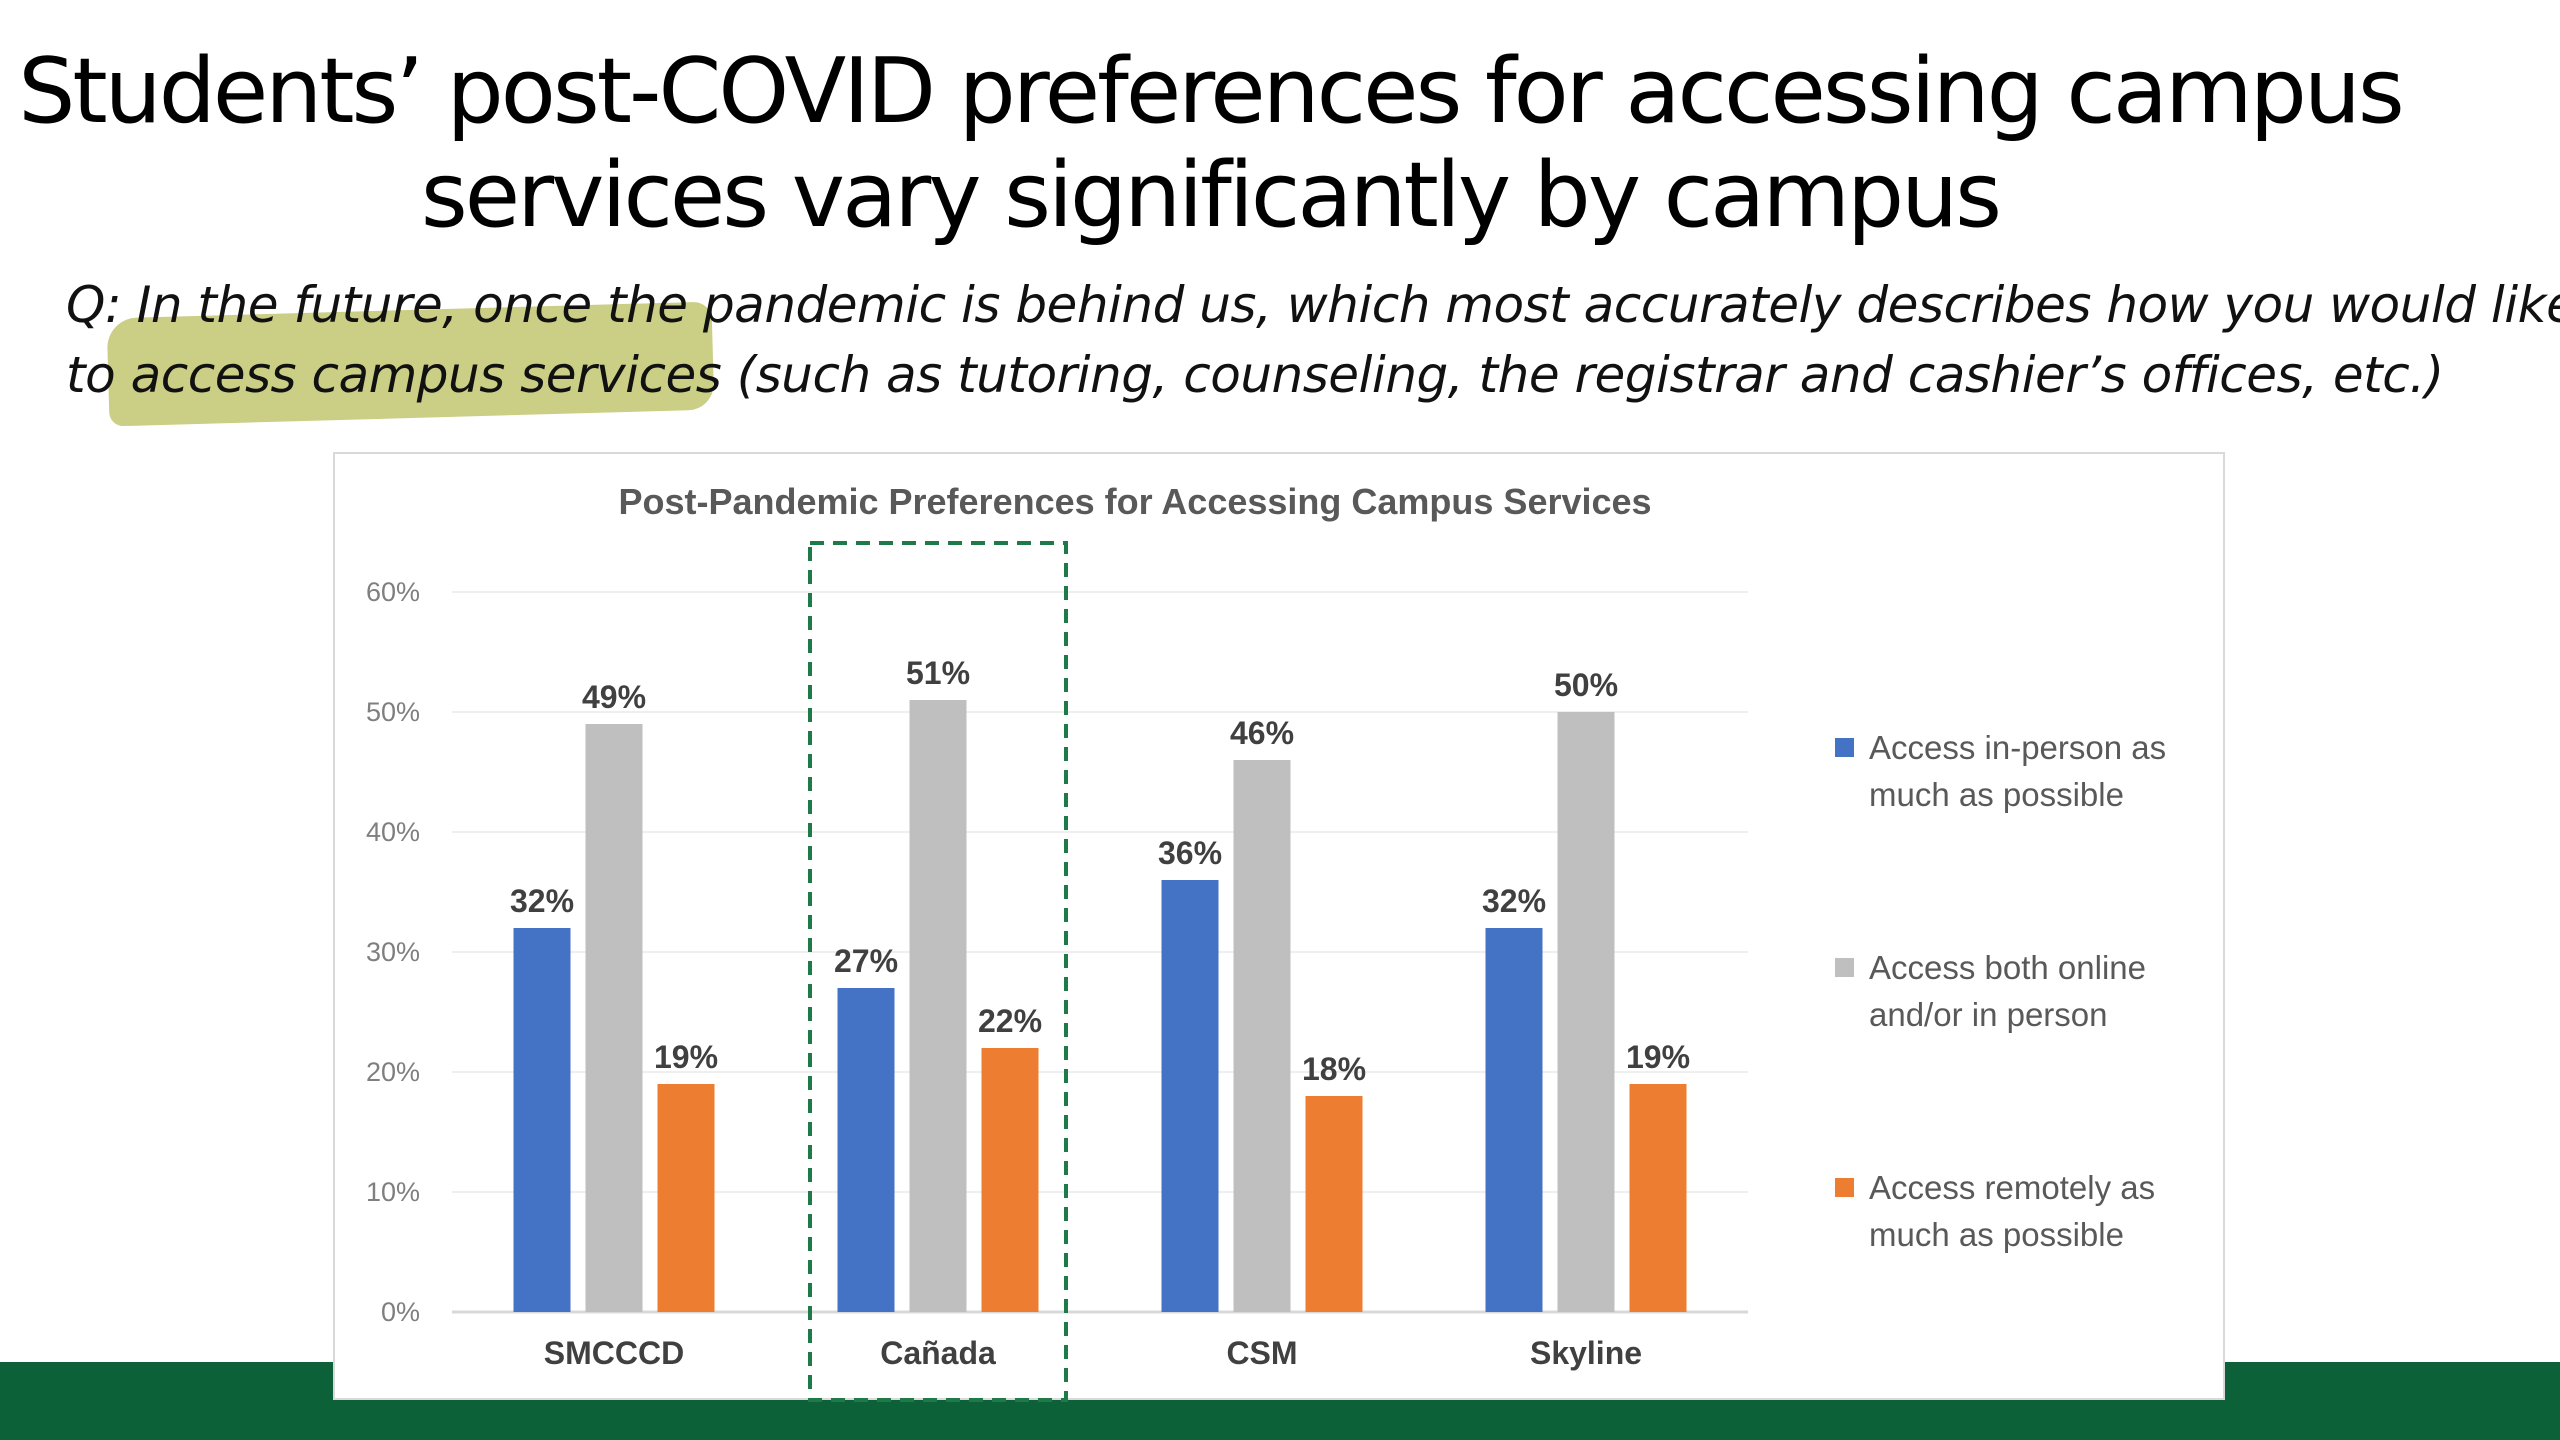 The height and width of the screenshot is (1440, 2560). What do you see at coordinates (614, 697) in the screenshot?
I see `data-label: 49%` at bounding box center [614, 697].